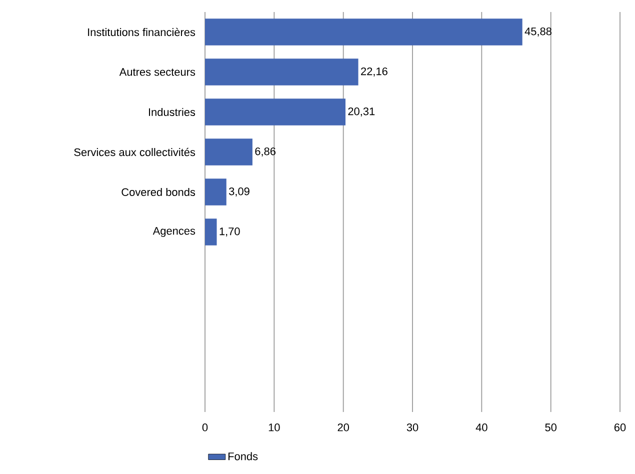 This screenshot has height=474, width=635. Describe the element at coordinates (230, 232) in the screenshot. I see `data-label: 1,70` at that location.